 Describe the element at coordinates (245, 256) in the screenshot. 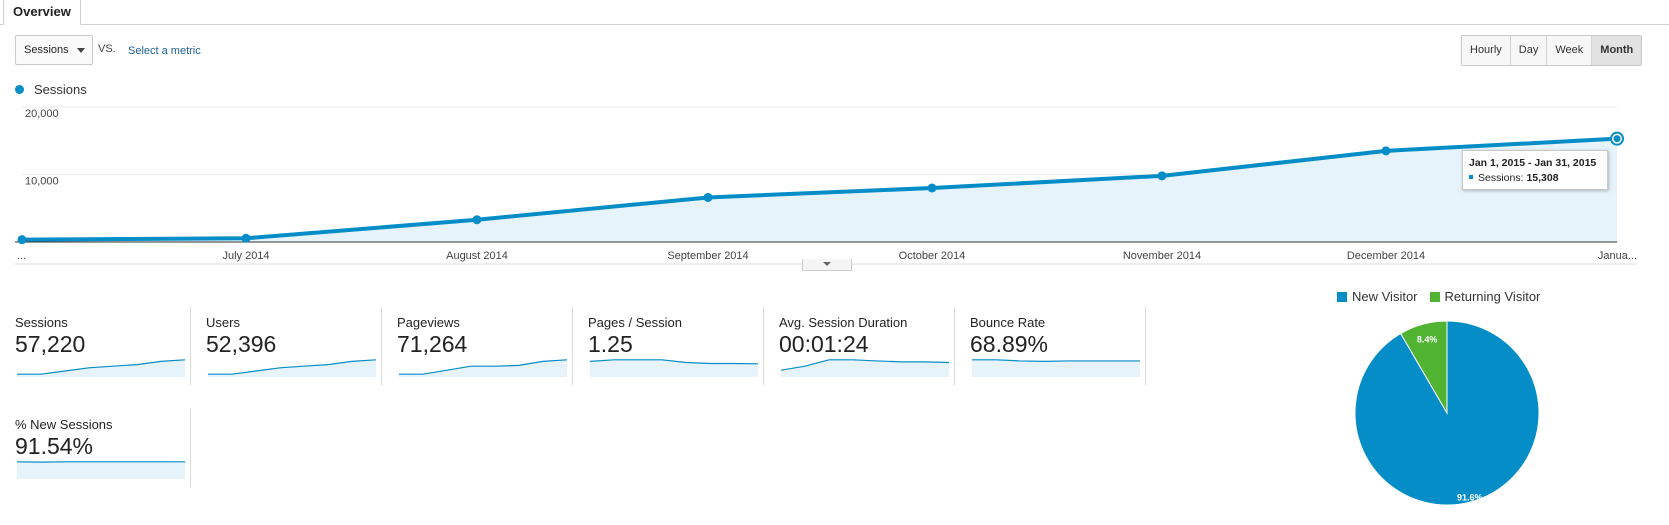

I see `x-tick-label: July 2014` at that location.